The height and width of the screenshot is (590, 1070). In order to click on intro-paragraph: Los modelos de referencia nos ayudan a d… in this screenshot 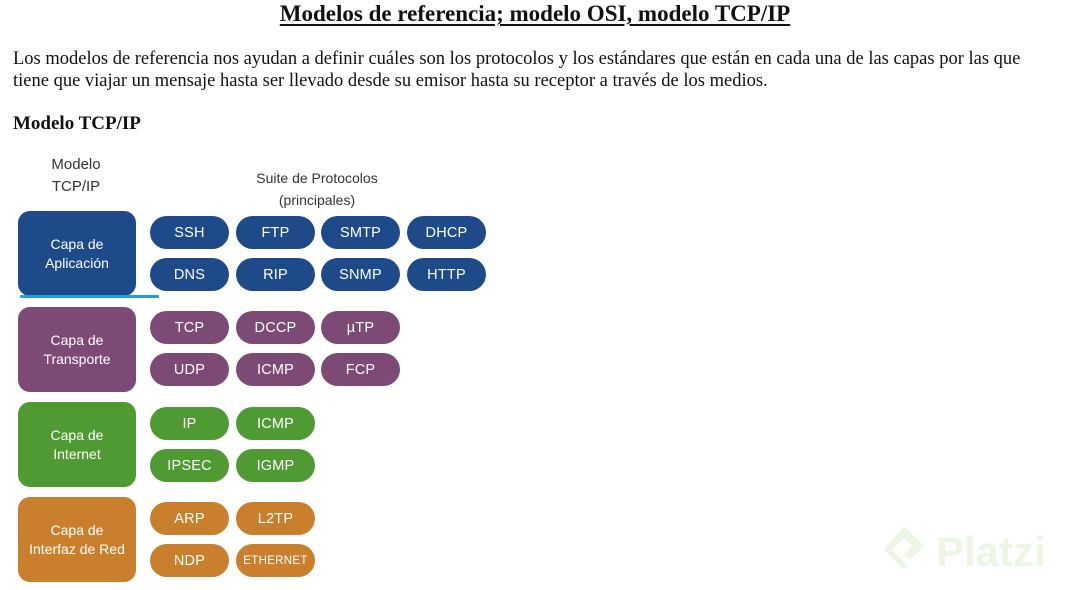, I will do `click(517, 70)`.